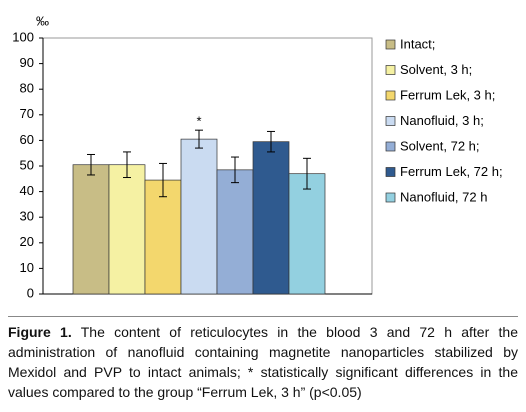 The image size is (526, 412). I want to click on legend-label: Ferrum Lek, 3 h;, so click(447, 94).